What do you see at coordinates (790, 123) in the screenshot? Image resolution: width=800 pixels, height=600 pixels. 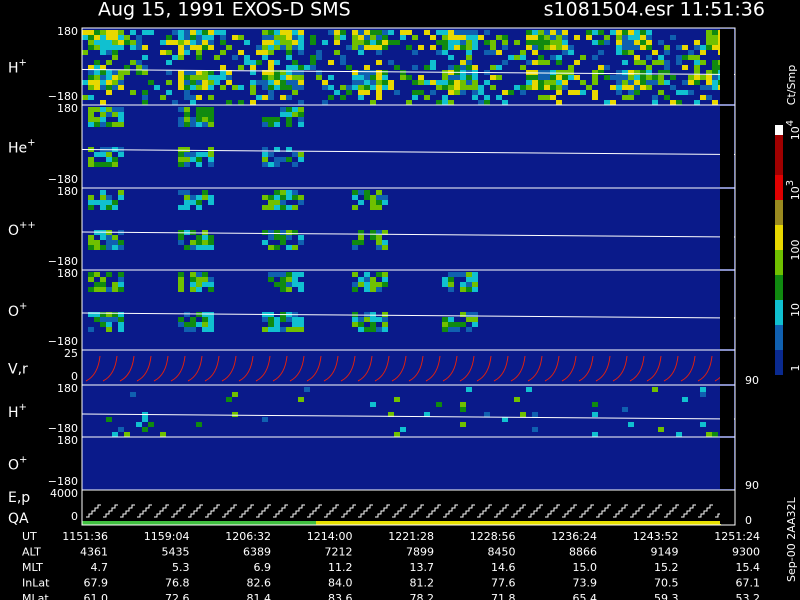 I see `colorbar-tick-sup: 4` at bounding box center [790, 123].